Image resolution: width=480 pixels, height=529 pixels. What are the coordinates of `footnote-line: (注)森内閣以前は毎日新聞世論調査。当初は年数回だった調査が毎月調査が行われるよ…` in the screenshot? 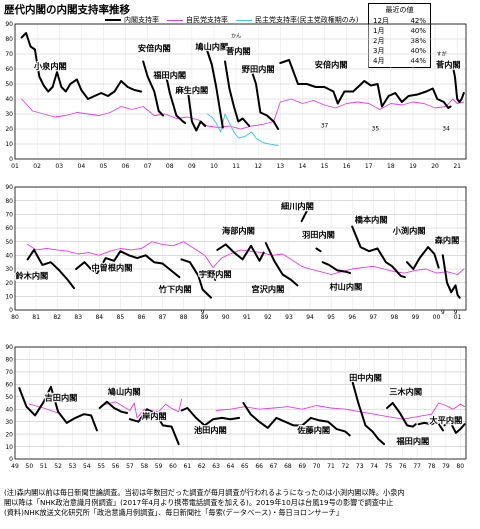 It's located at (204, 492).